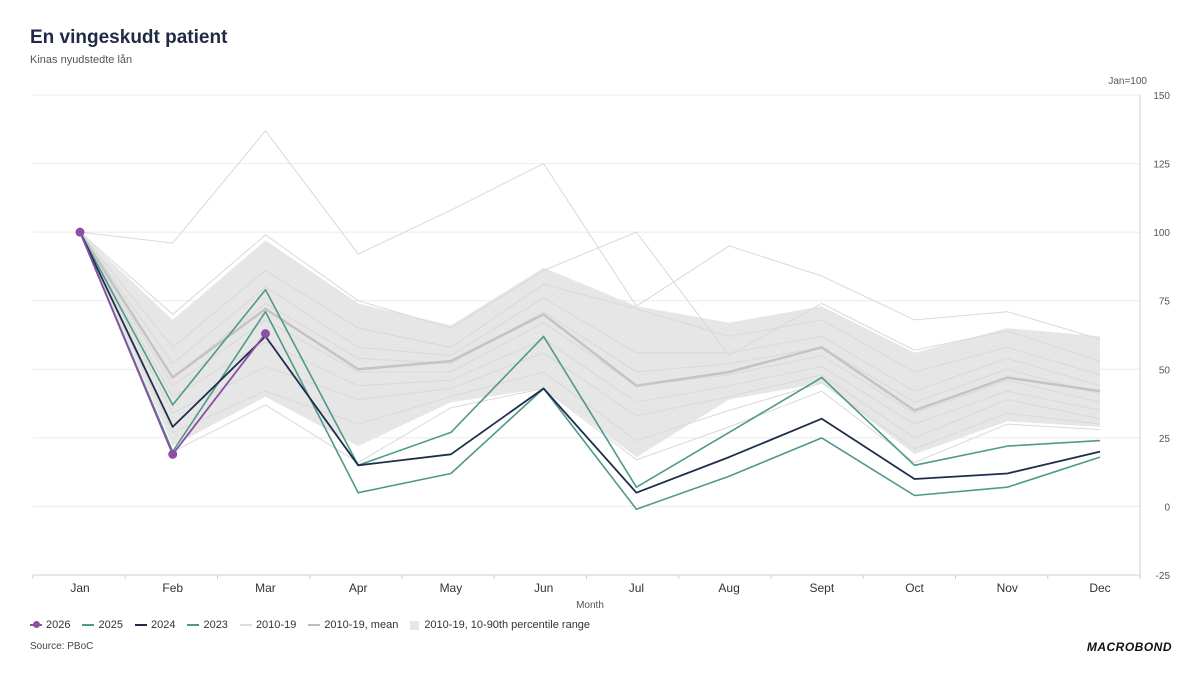  What do you see at coordinates (507, 625) in the screenshot?
I see `legend-label: 2010-19, 10-90th percentile range` at bounding box center [507, 625].